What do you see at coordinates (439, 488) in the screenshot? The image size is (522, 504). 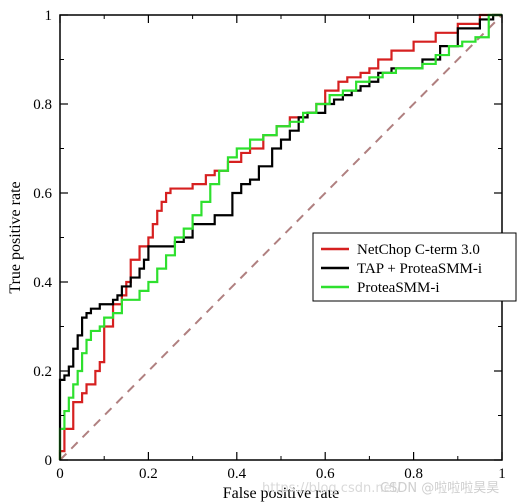 I see `watermark-text: CSDN @啦啦啦昊昊` at bounding box center [439, 488].